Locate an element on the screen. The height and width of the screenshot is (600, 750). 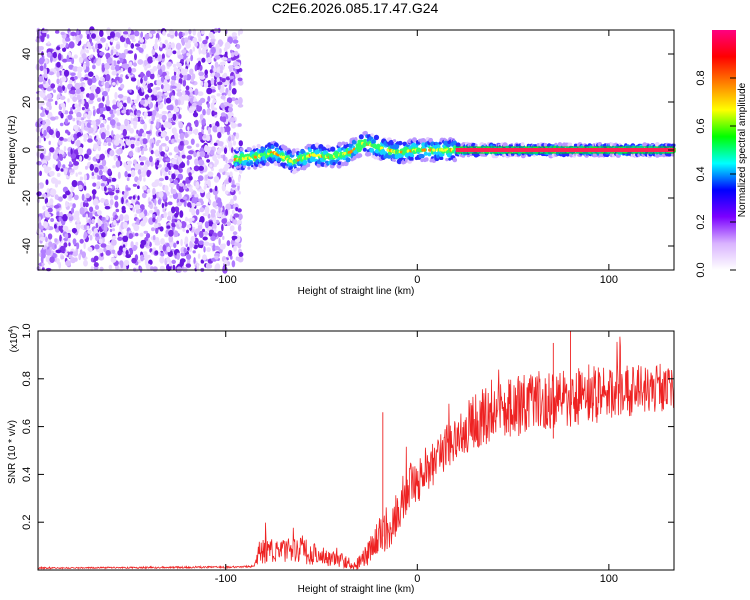
y-tick-label: 20 is located at coordinates (27, 102).